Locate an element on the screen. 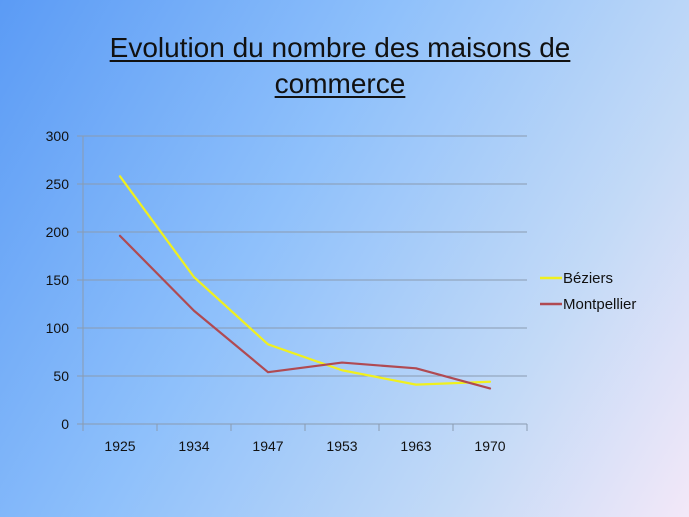 The image size is (689, 517). legend: Béziers Montpellier is located at coordinates (588, 291).